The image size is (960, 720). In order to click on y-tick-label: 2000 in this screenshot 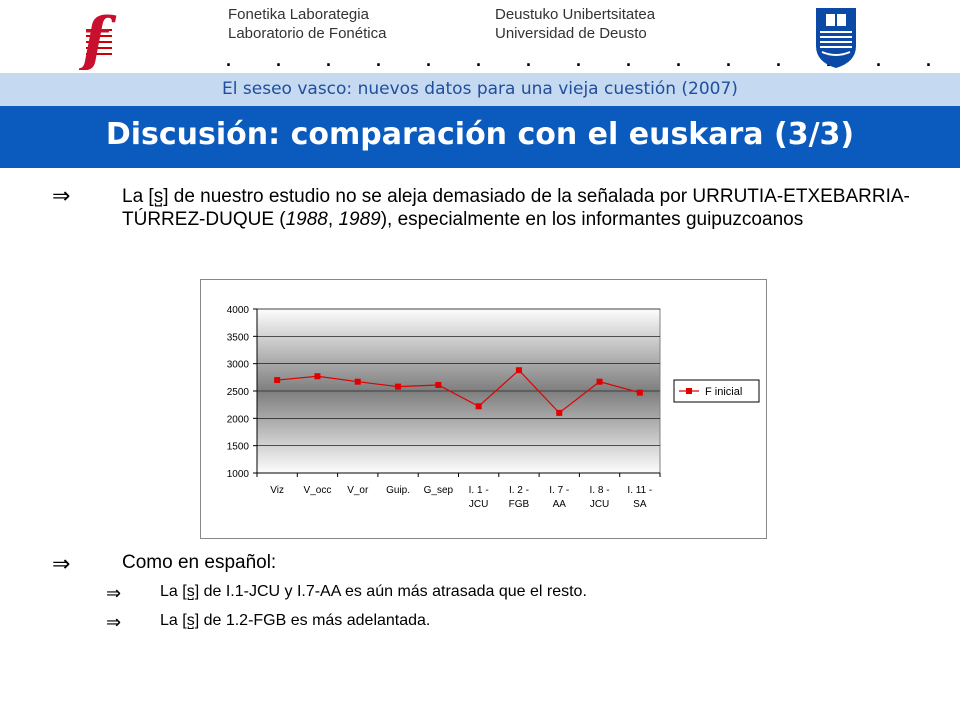, I will do `click(238, 419)`.